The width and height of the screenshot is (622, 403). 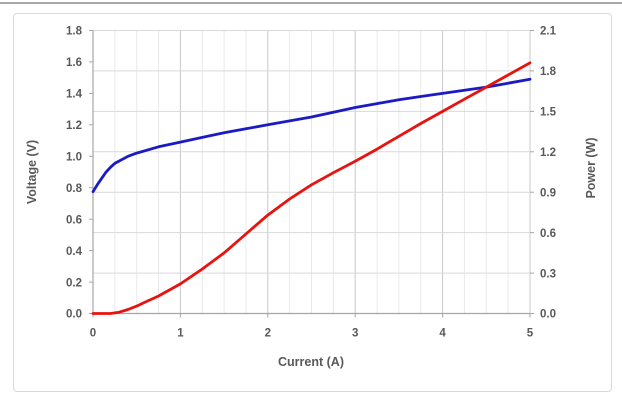 I want to click on x-tick-label: 4, so click(x=442, y=334).